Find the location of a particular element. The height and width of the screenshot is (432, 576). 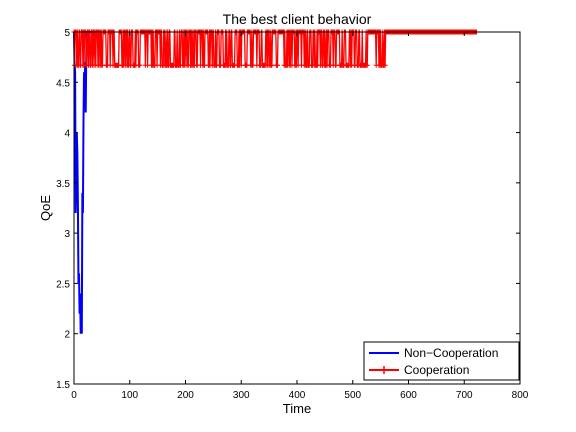

y-tick-label: 3 is located at coordinates (67, 234).